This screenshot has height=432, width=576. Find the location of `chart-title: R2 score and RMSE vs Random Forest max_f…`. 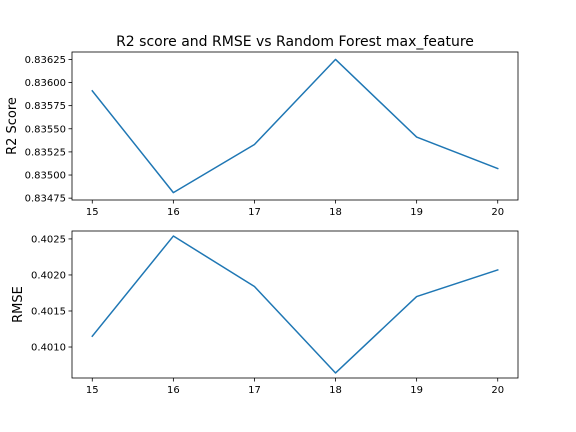

chart-title: R2 score and RMSE vs Random Forest max_f… is located at coordinates (295, 42).